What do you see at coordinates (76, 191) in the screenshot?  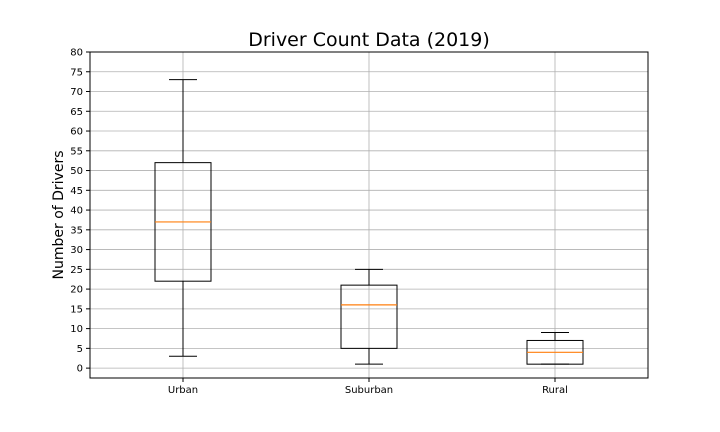 I see `y-tick-label: 45` at bounding box center [76, 191].